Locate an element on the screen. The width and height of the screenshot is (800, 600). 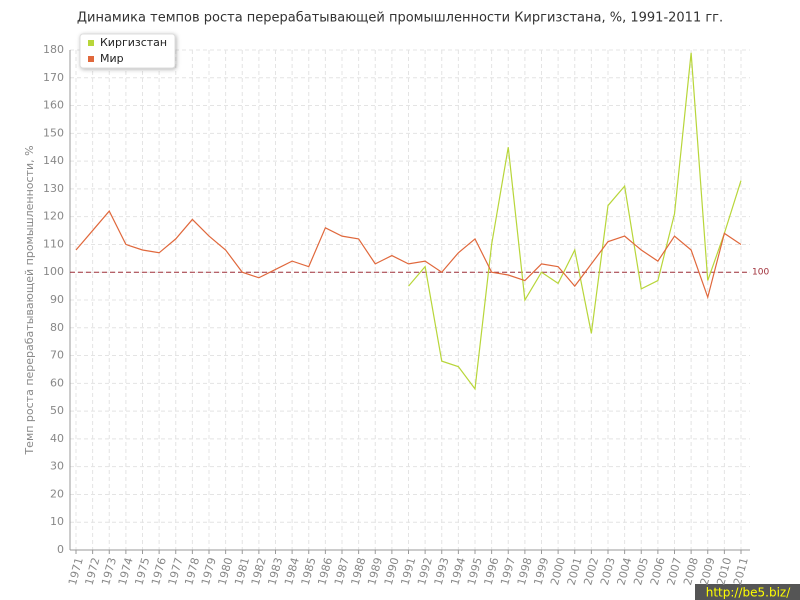
reference-label: 100 is located at coordinates (760, 273).